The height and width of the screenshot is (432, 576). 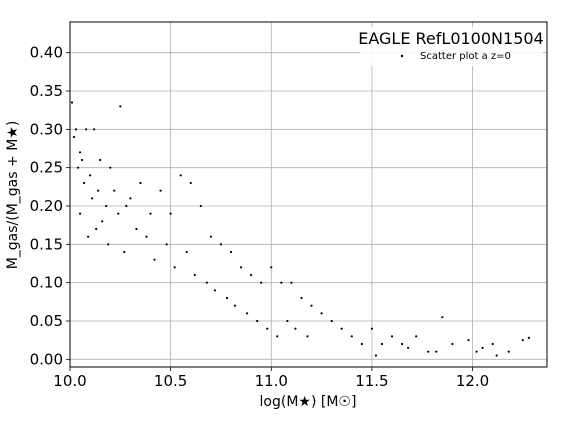 I want to click on y-tick-label: 0.40, so click(x=46, y=53).